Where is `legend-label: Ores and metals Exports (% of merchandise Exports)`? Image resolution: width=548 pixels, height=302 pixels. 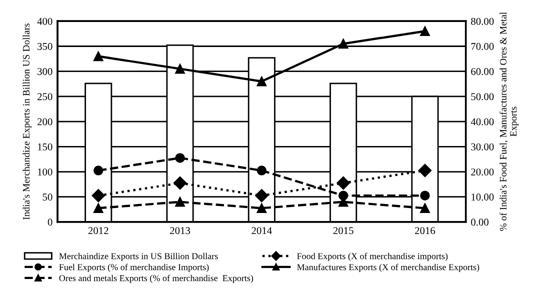
legend-label: Ores and metals Exports (% of merchandise Exports) is located at coordinates (156, 279).